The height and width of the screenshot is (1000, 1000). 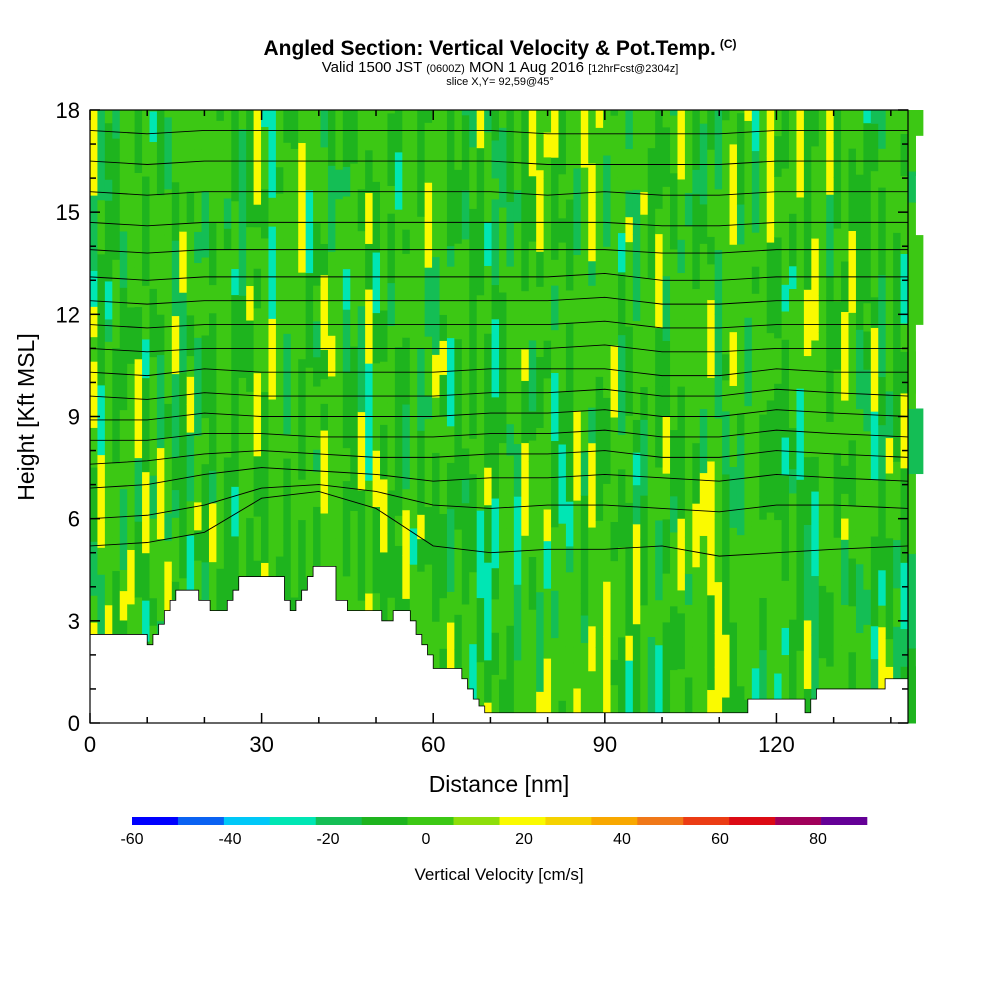 What do you see at coordinates (372, 67) in the screenshot?
I see `valid-prefix: Valid 1500 JST` at bounding box center [372, 67].